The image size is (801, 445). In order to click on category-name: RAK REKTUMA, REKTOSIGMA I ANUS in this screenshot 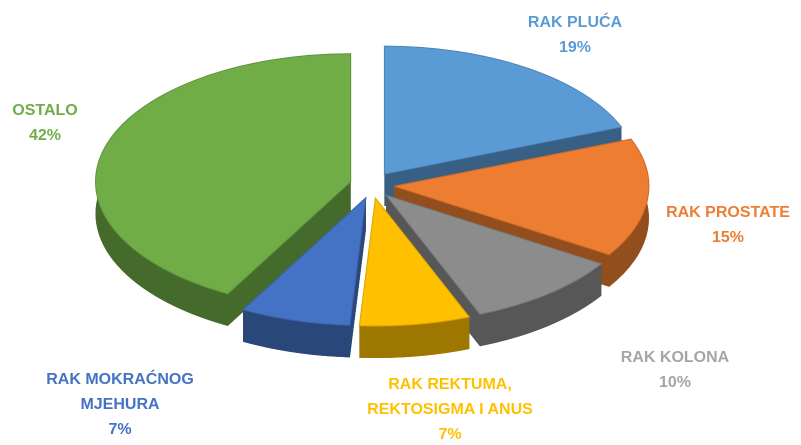, I will do `click(450, 397)`.